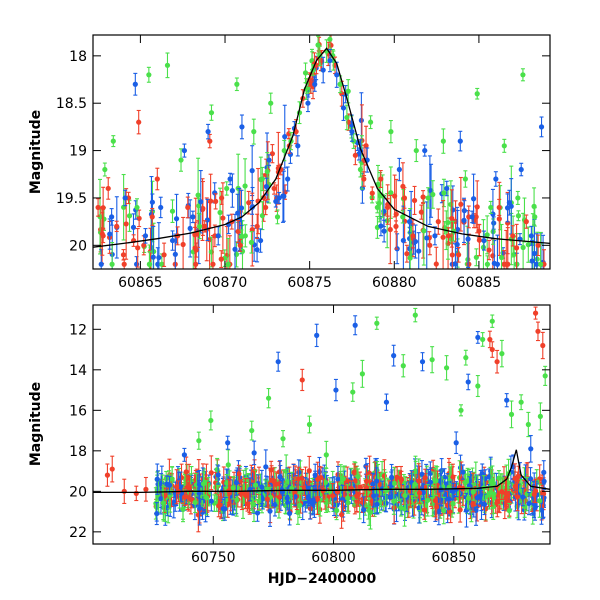 The image size is (600, 600). I want to click on top-y-tick-label: 19, so click(78, 152).